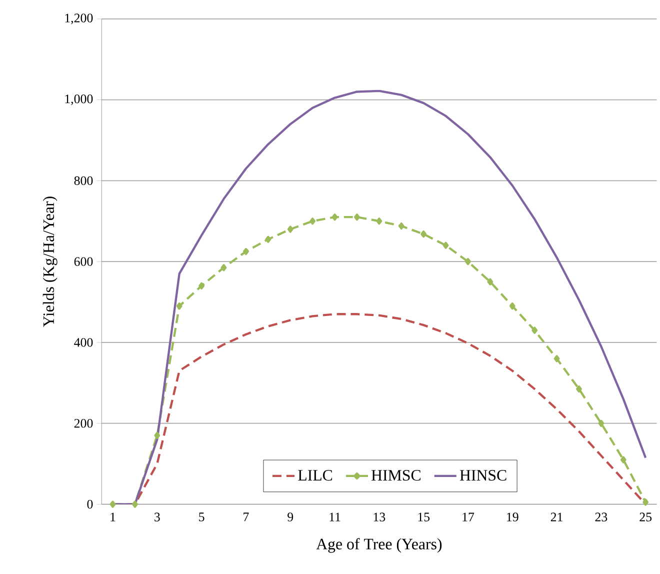  What do you see at coordinates (83, 261) in the screenshot?
I see `y-tick-label: 600` at bounding box center [83, 261].